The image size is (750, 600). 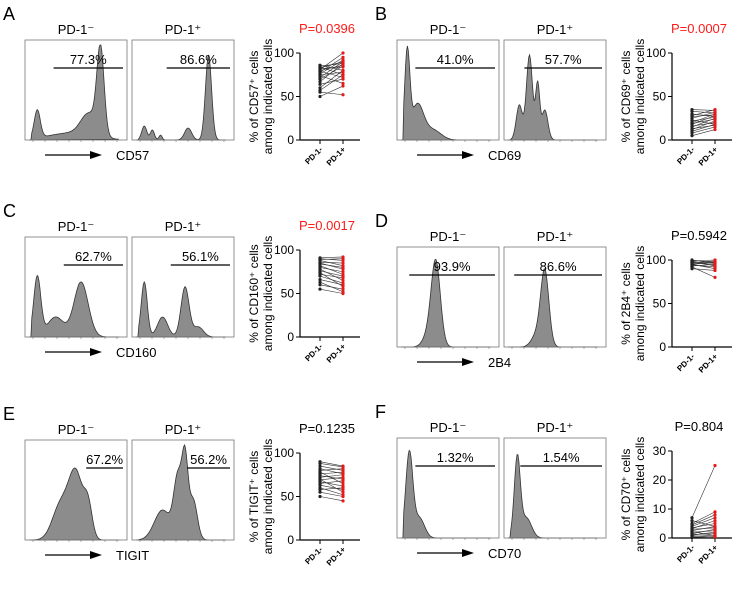 What do you see at coordinates (104, 459) in the screenshot?
I see `gate-percentage: 67.2%` at bounding box center [104, 459].